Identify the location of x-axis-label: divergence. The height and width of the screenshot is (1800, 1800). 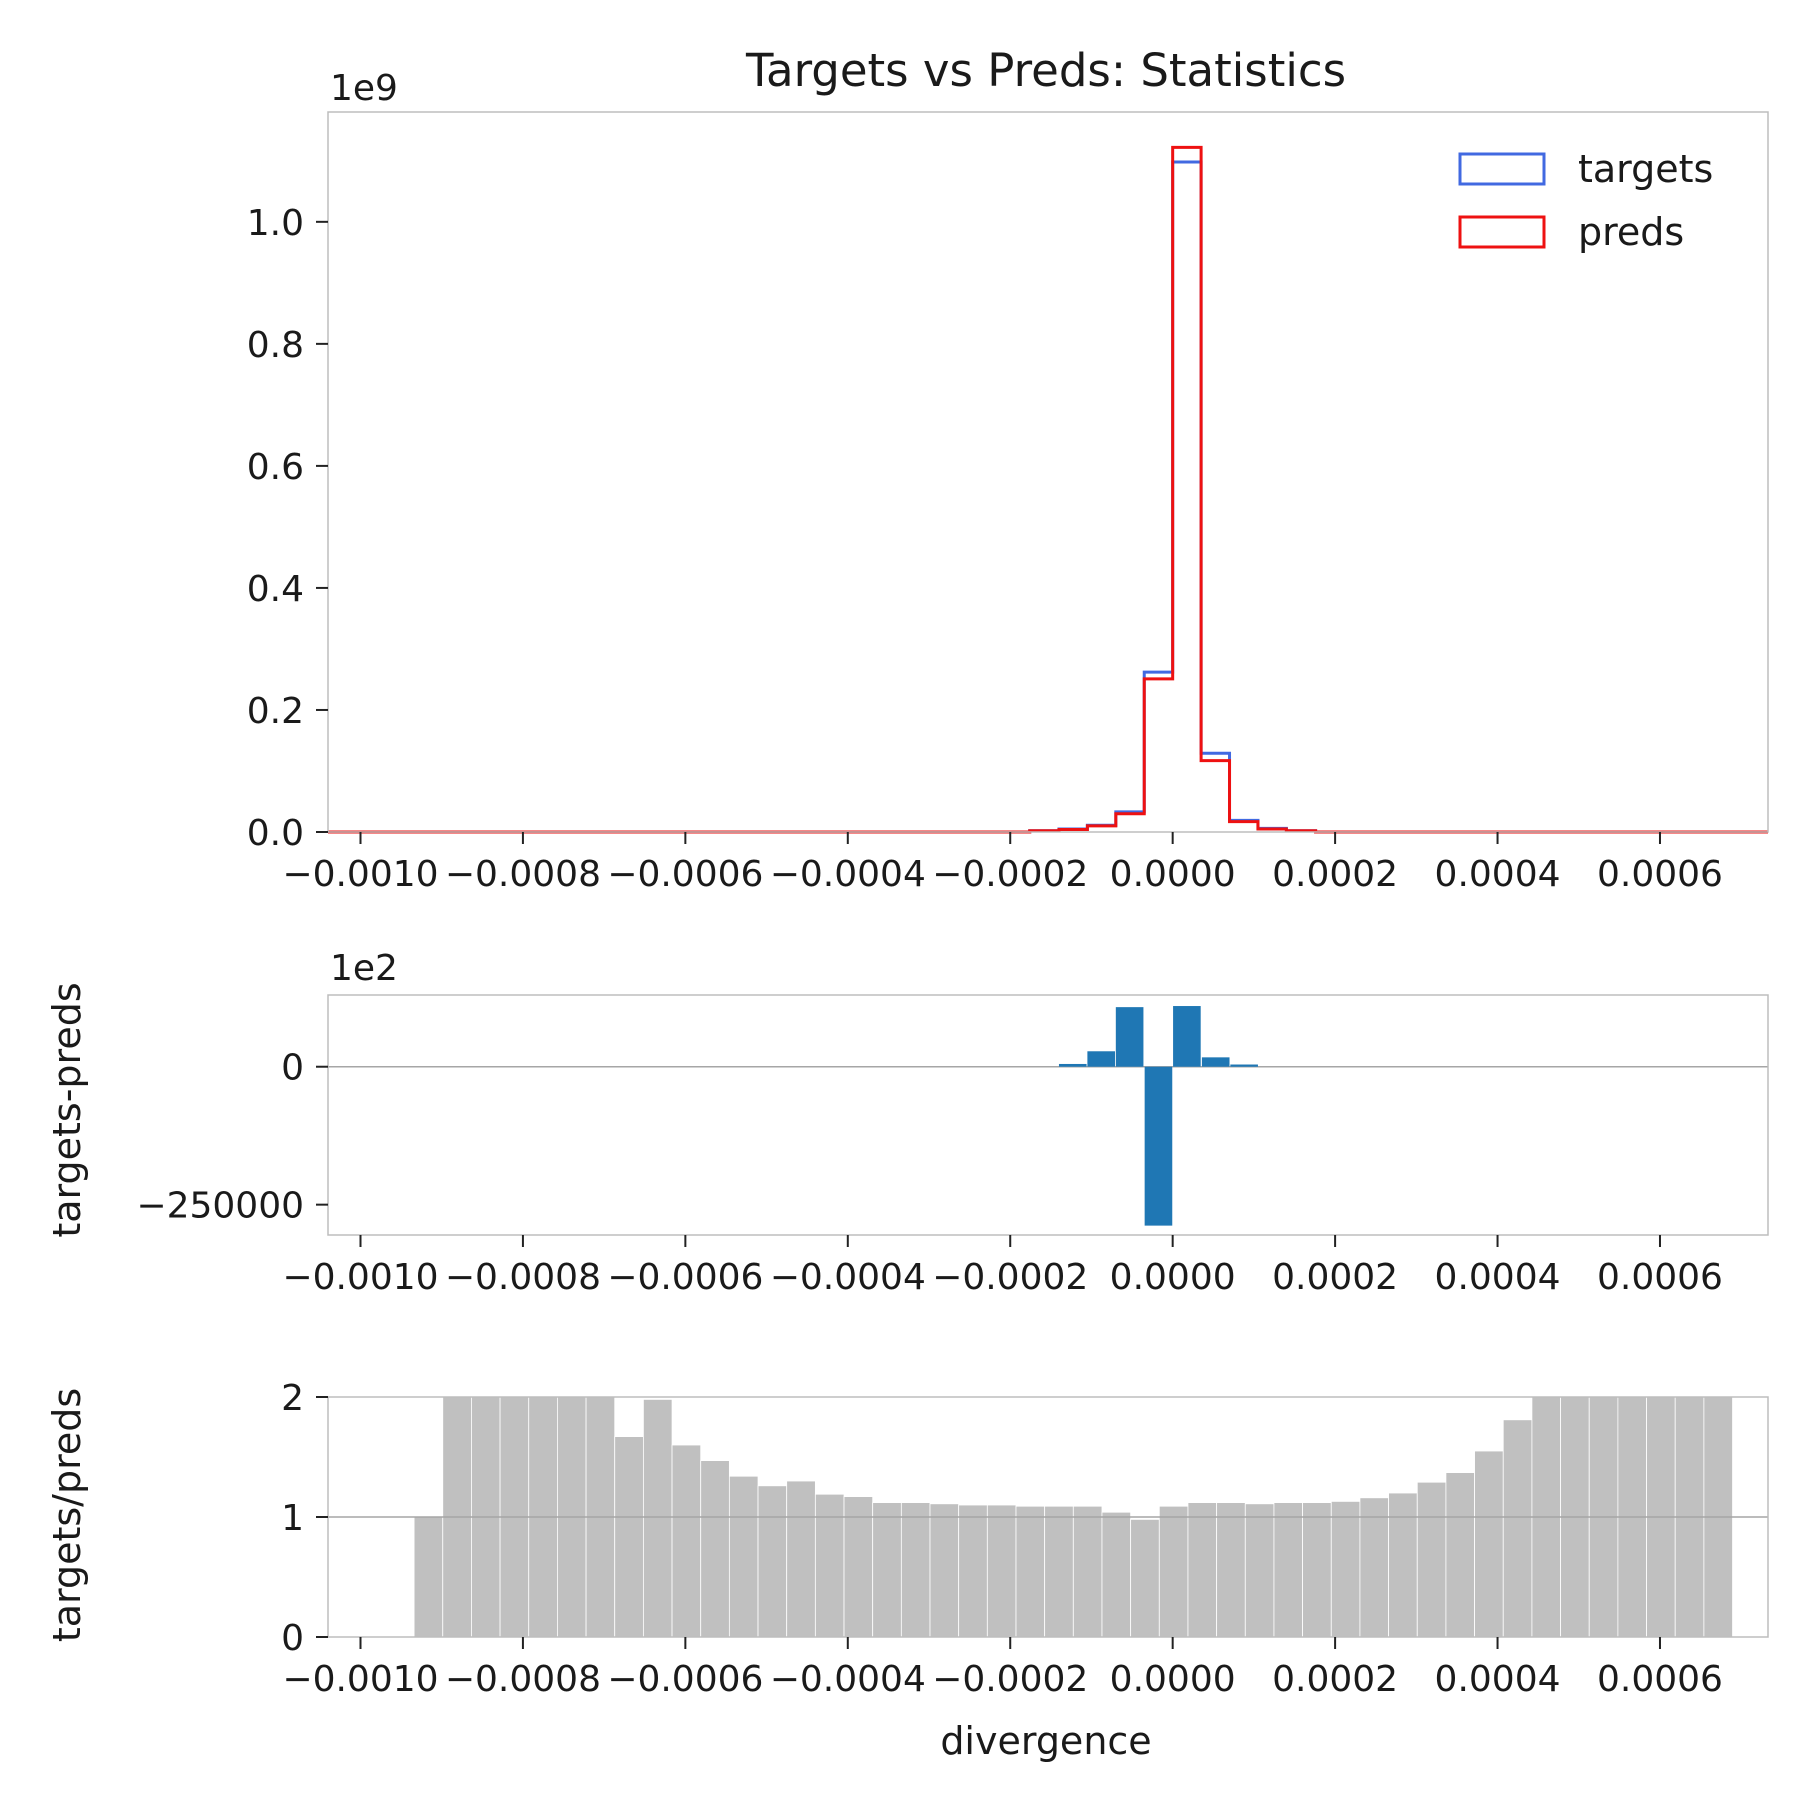
(1045, 1741).